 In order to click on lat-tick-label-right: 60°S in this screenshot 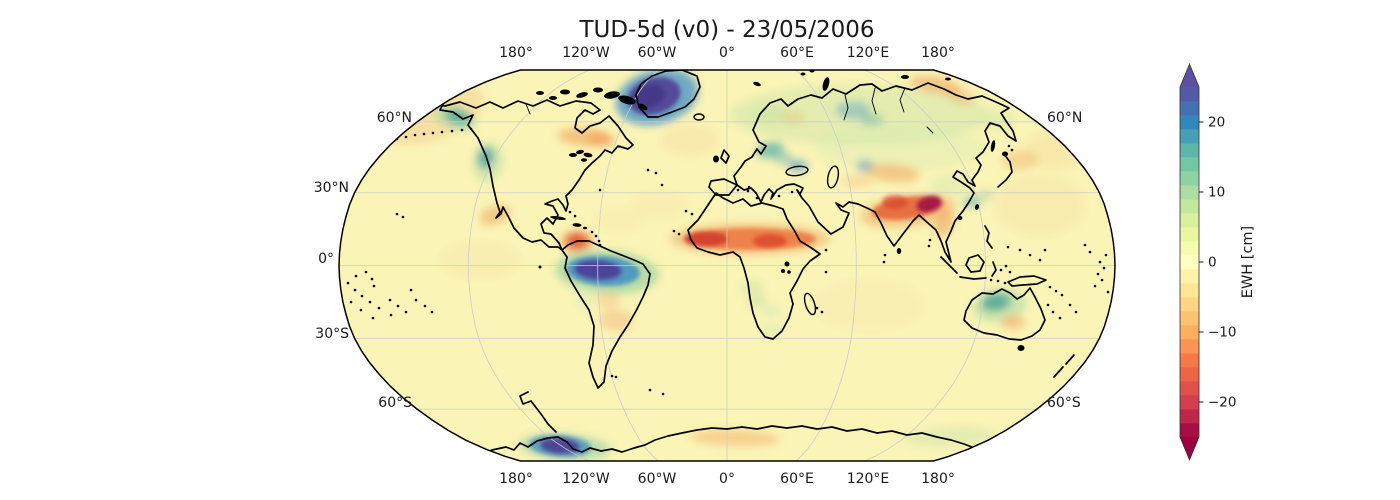, I will do `click(1064, 403)`.